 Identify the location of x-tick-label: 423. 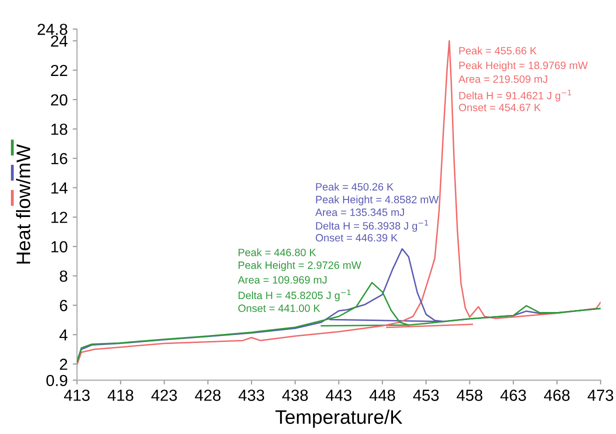
(164, 395).